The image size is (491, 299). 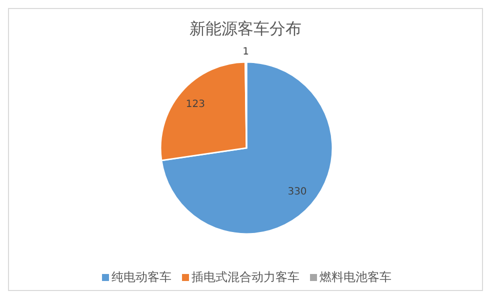 I want to click on chart-title: 新能源客车分布, so click(x=245, y=29).